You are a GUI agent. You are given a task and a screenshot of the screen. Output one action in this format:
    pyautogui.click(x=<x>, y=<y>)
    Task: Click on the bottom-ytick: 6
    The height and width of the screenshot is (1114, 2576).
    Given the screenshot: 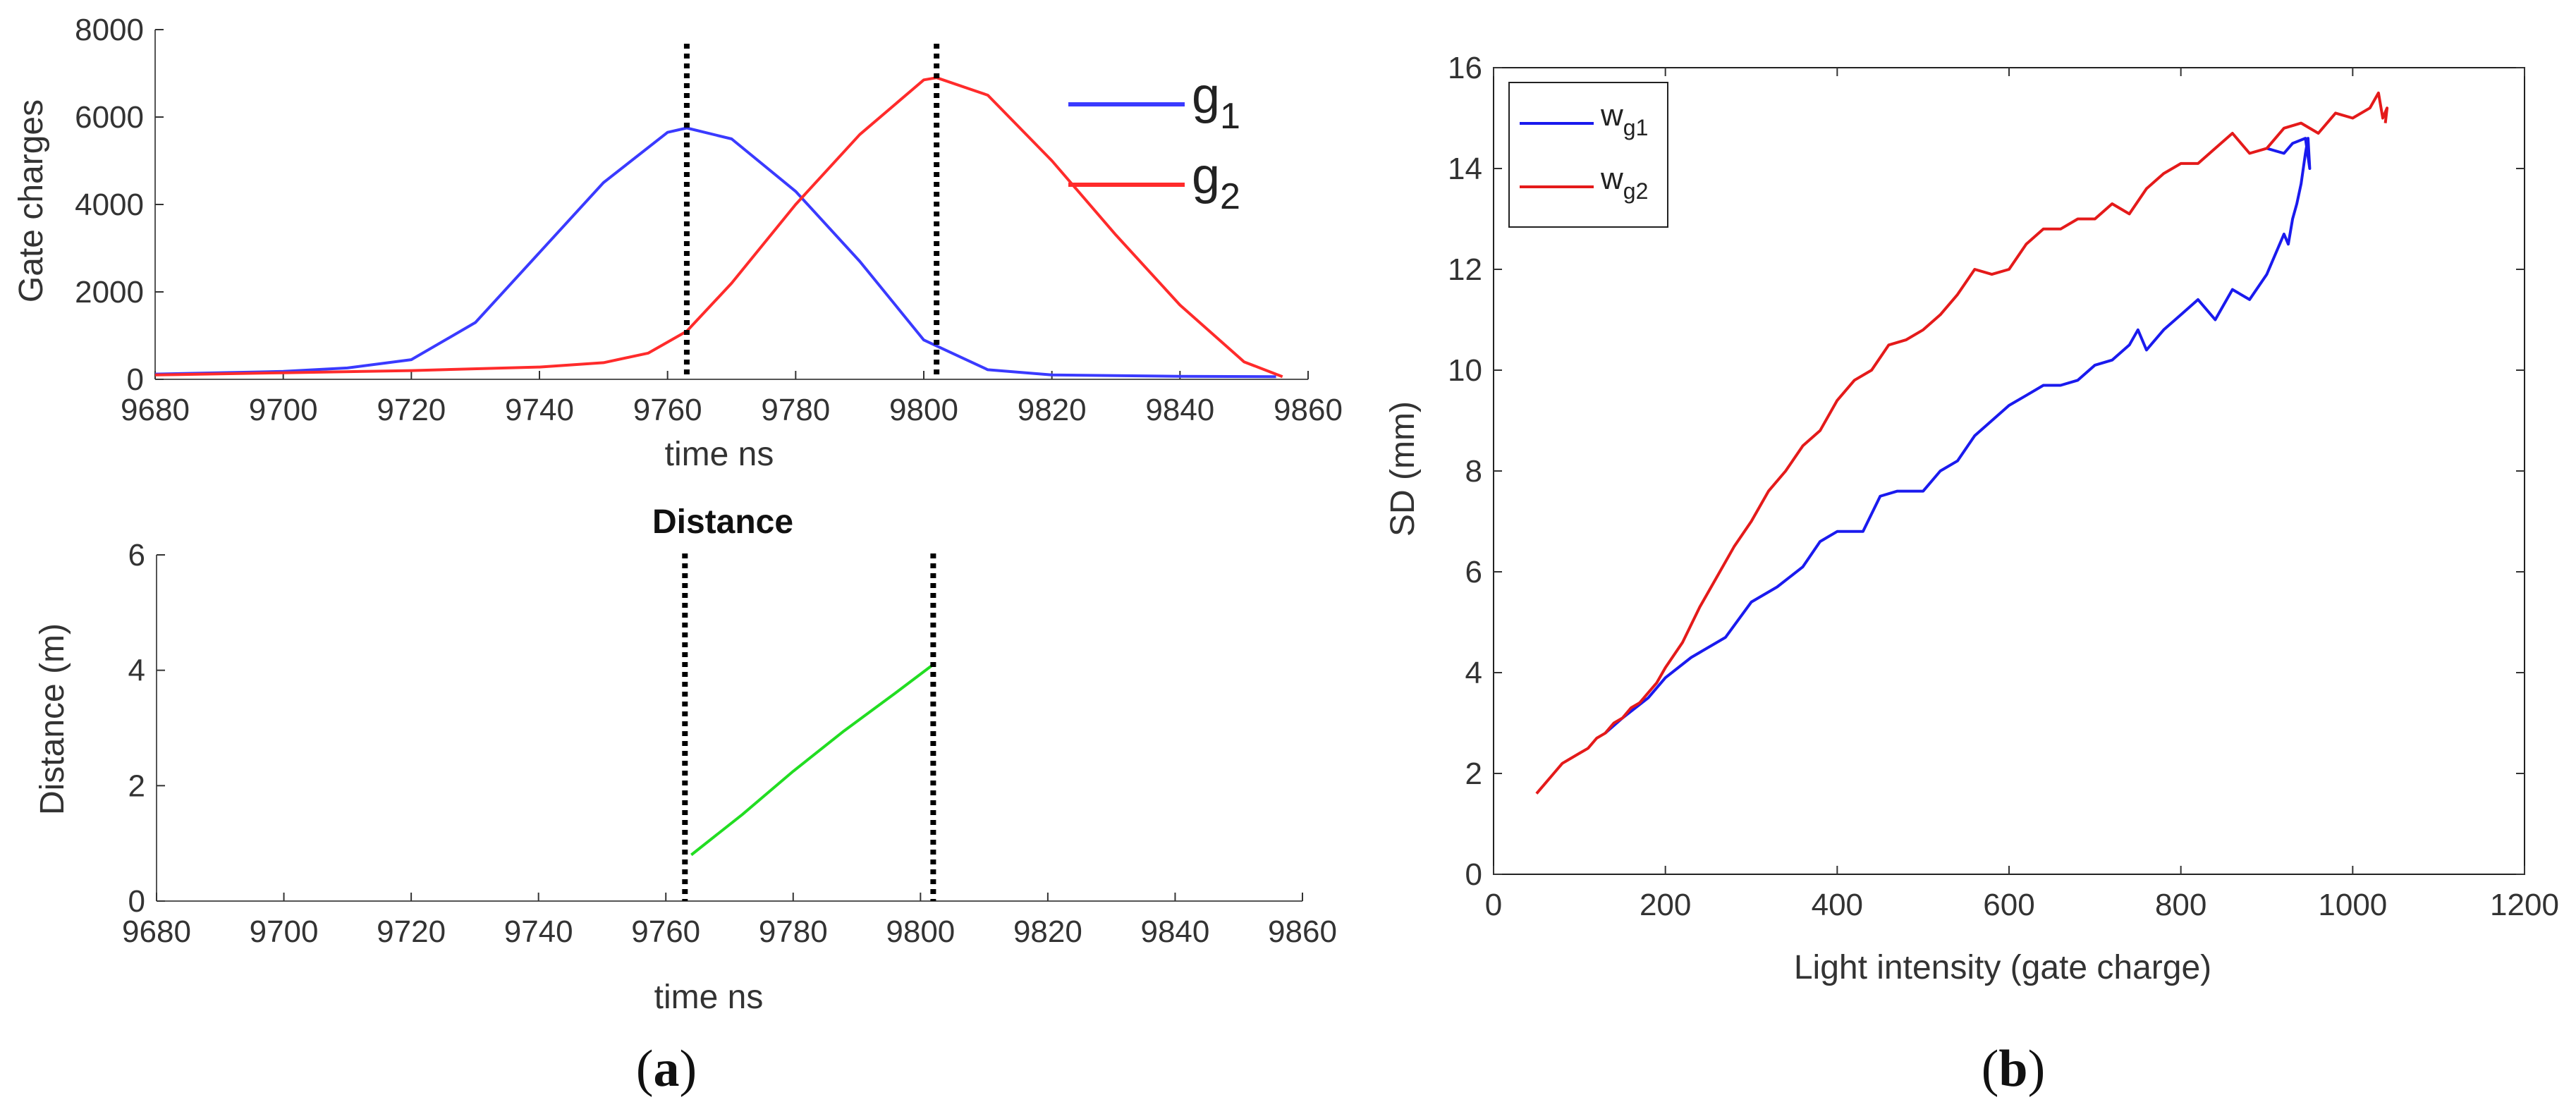 What is the action you would take?
    pyautogui.click(x=136, y=555)
    